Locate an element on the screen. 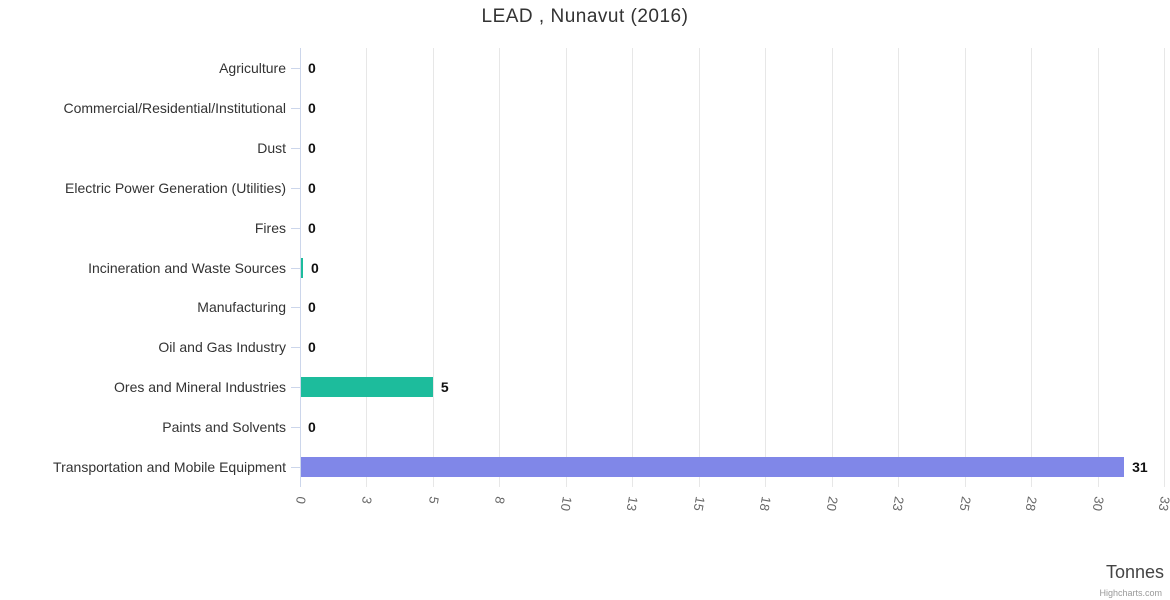  category-label: Oil and Gas Industry is located at coordinates (222, 347).